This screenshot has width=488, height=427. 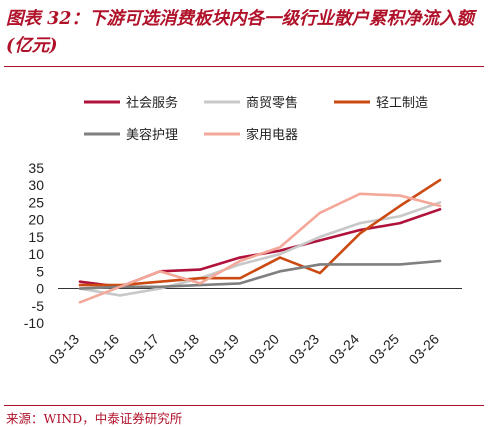 What do you see at coordinates (240, 32) in the screenshot?
I see `figure-title: 图表 32：下游可选消费板块内各一级行业散户累积净流入额(亿元)` at bounding box center [240, 32].